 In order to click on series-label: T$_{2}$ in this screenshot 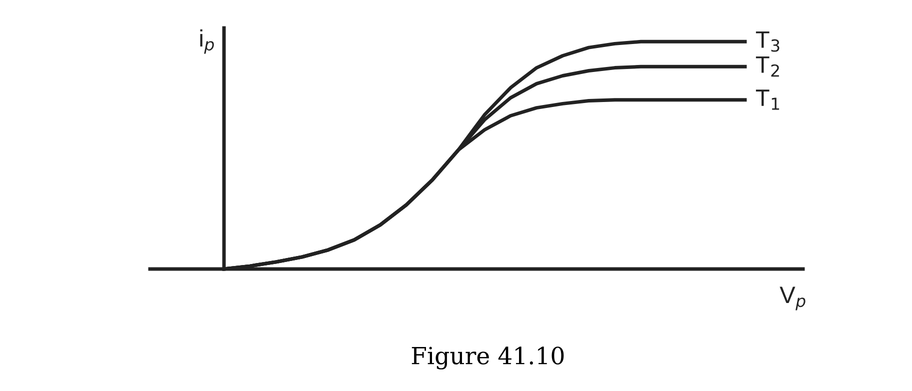, I will do `click(767, 66)`.